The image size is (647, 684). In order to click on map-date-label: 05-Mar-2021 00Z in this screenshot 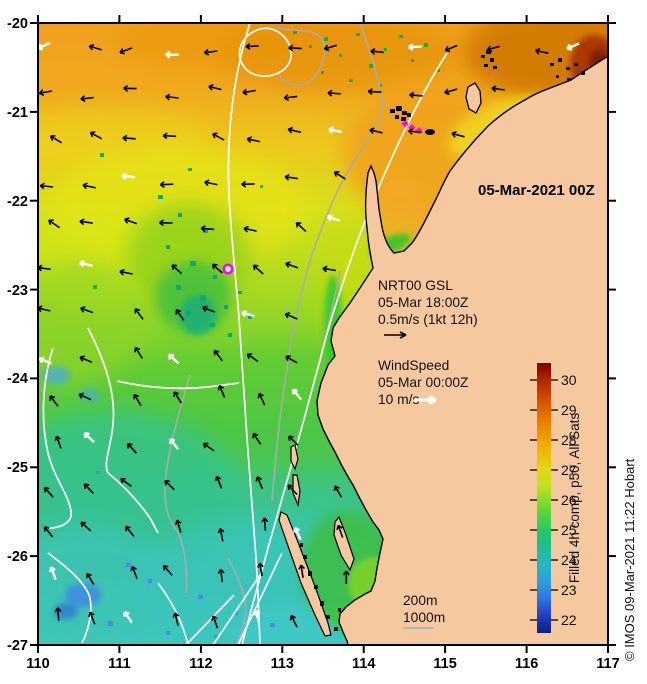, I will do `click(536, 190)`.